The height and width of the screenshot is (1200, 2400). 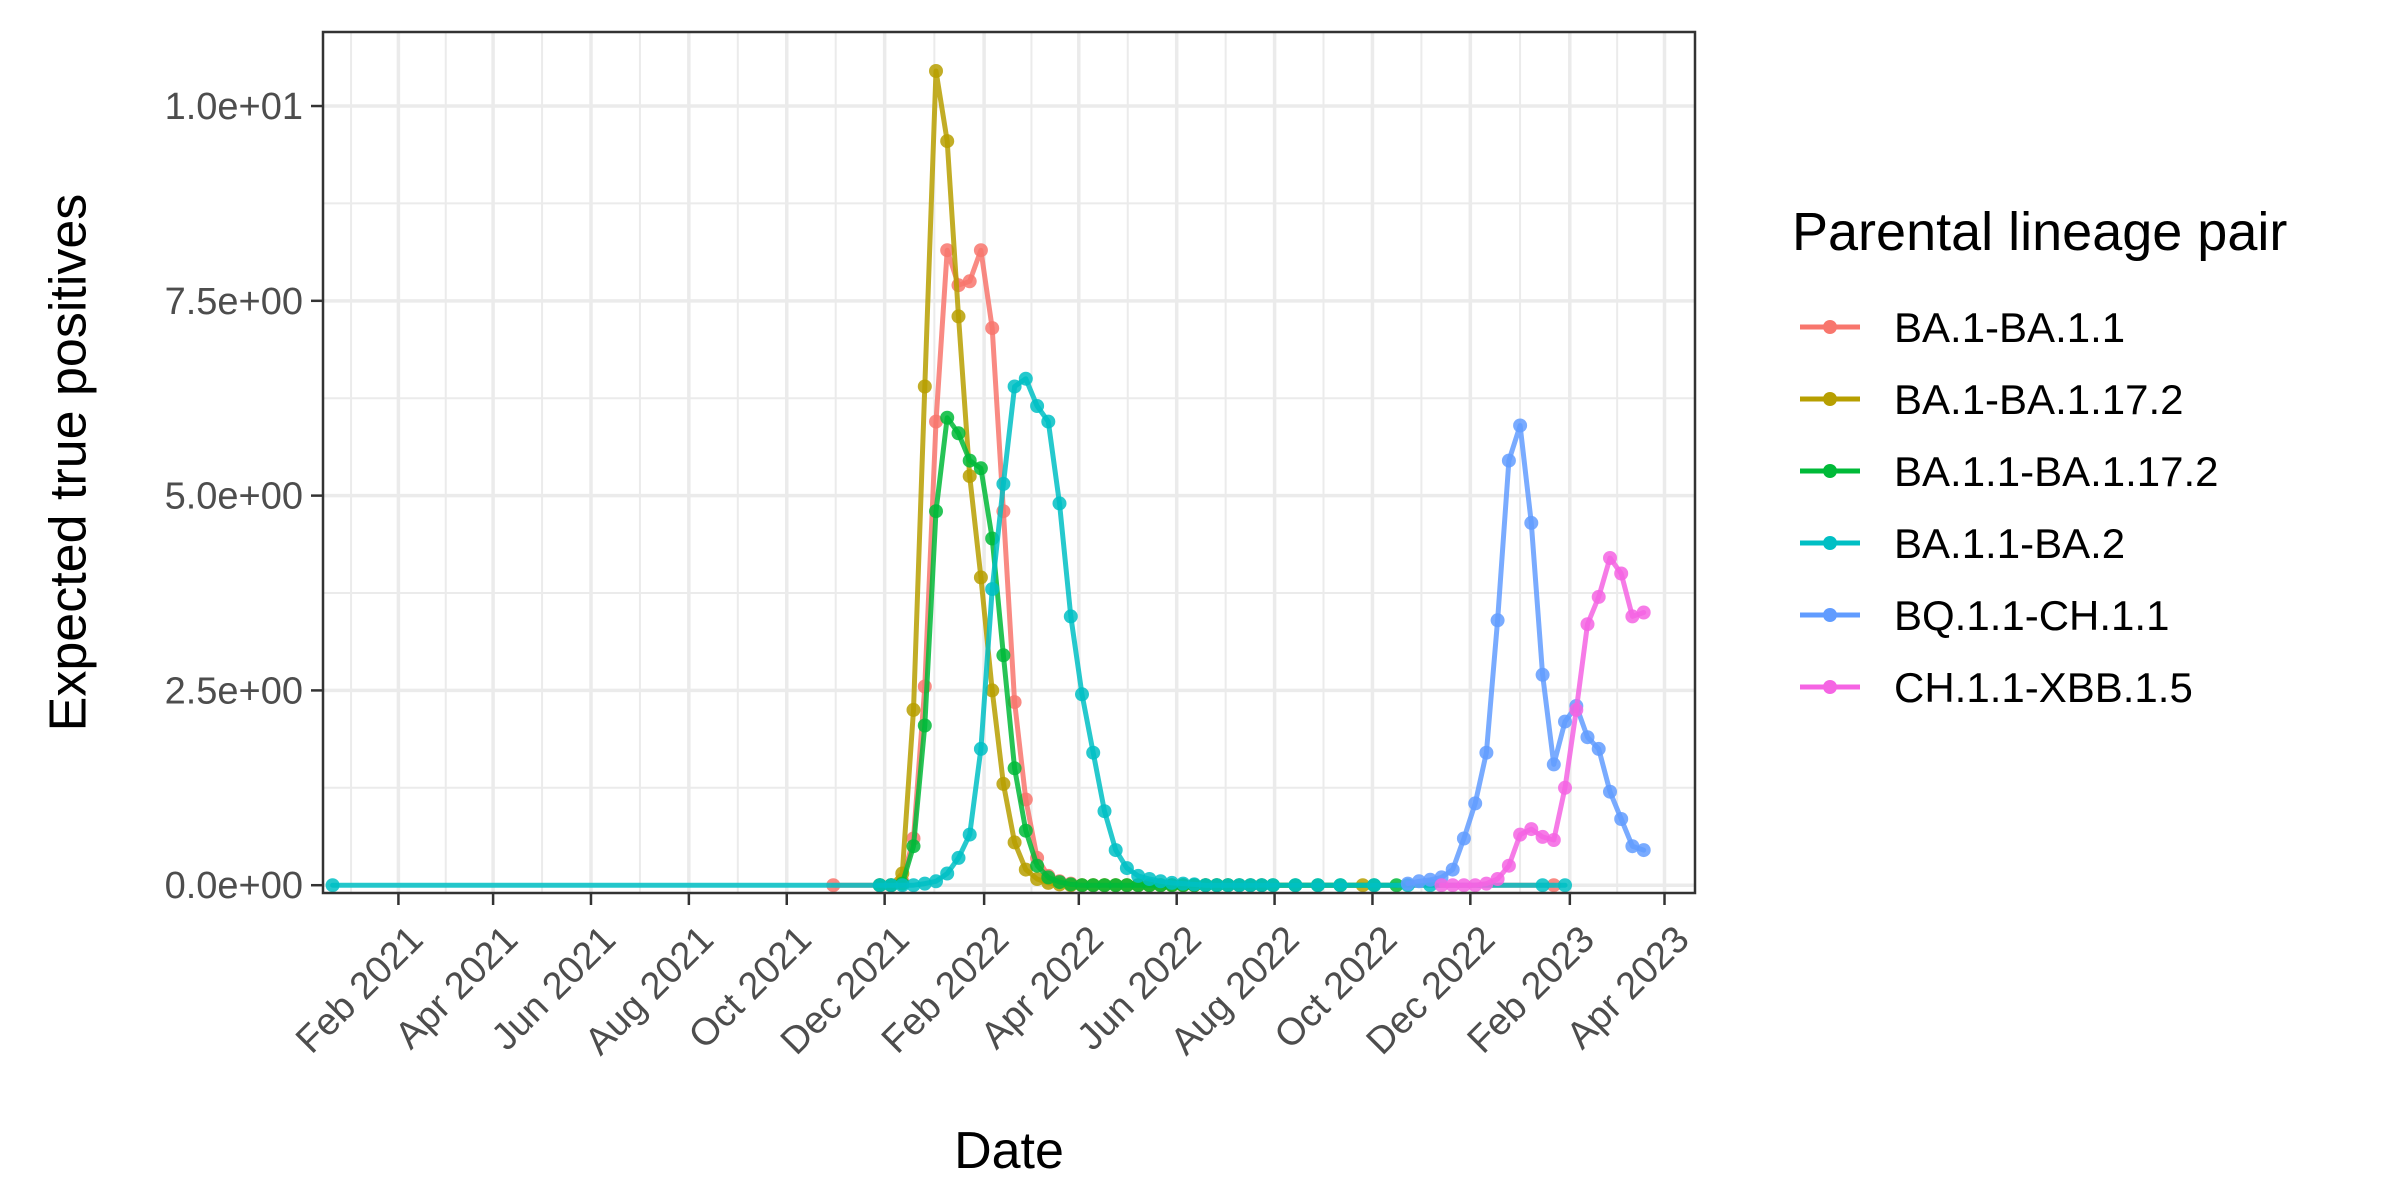 What do you see at coordinates (234, 886) in the screenshot?
I see `y-tick-label: 0.0e+00` at bounding box center [234, 886].